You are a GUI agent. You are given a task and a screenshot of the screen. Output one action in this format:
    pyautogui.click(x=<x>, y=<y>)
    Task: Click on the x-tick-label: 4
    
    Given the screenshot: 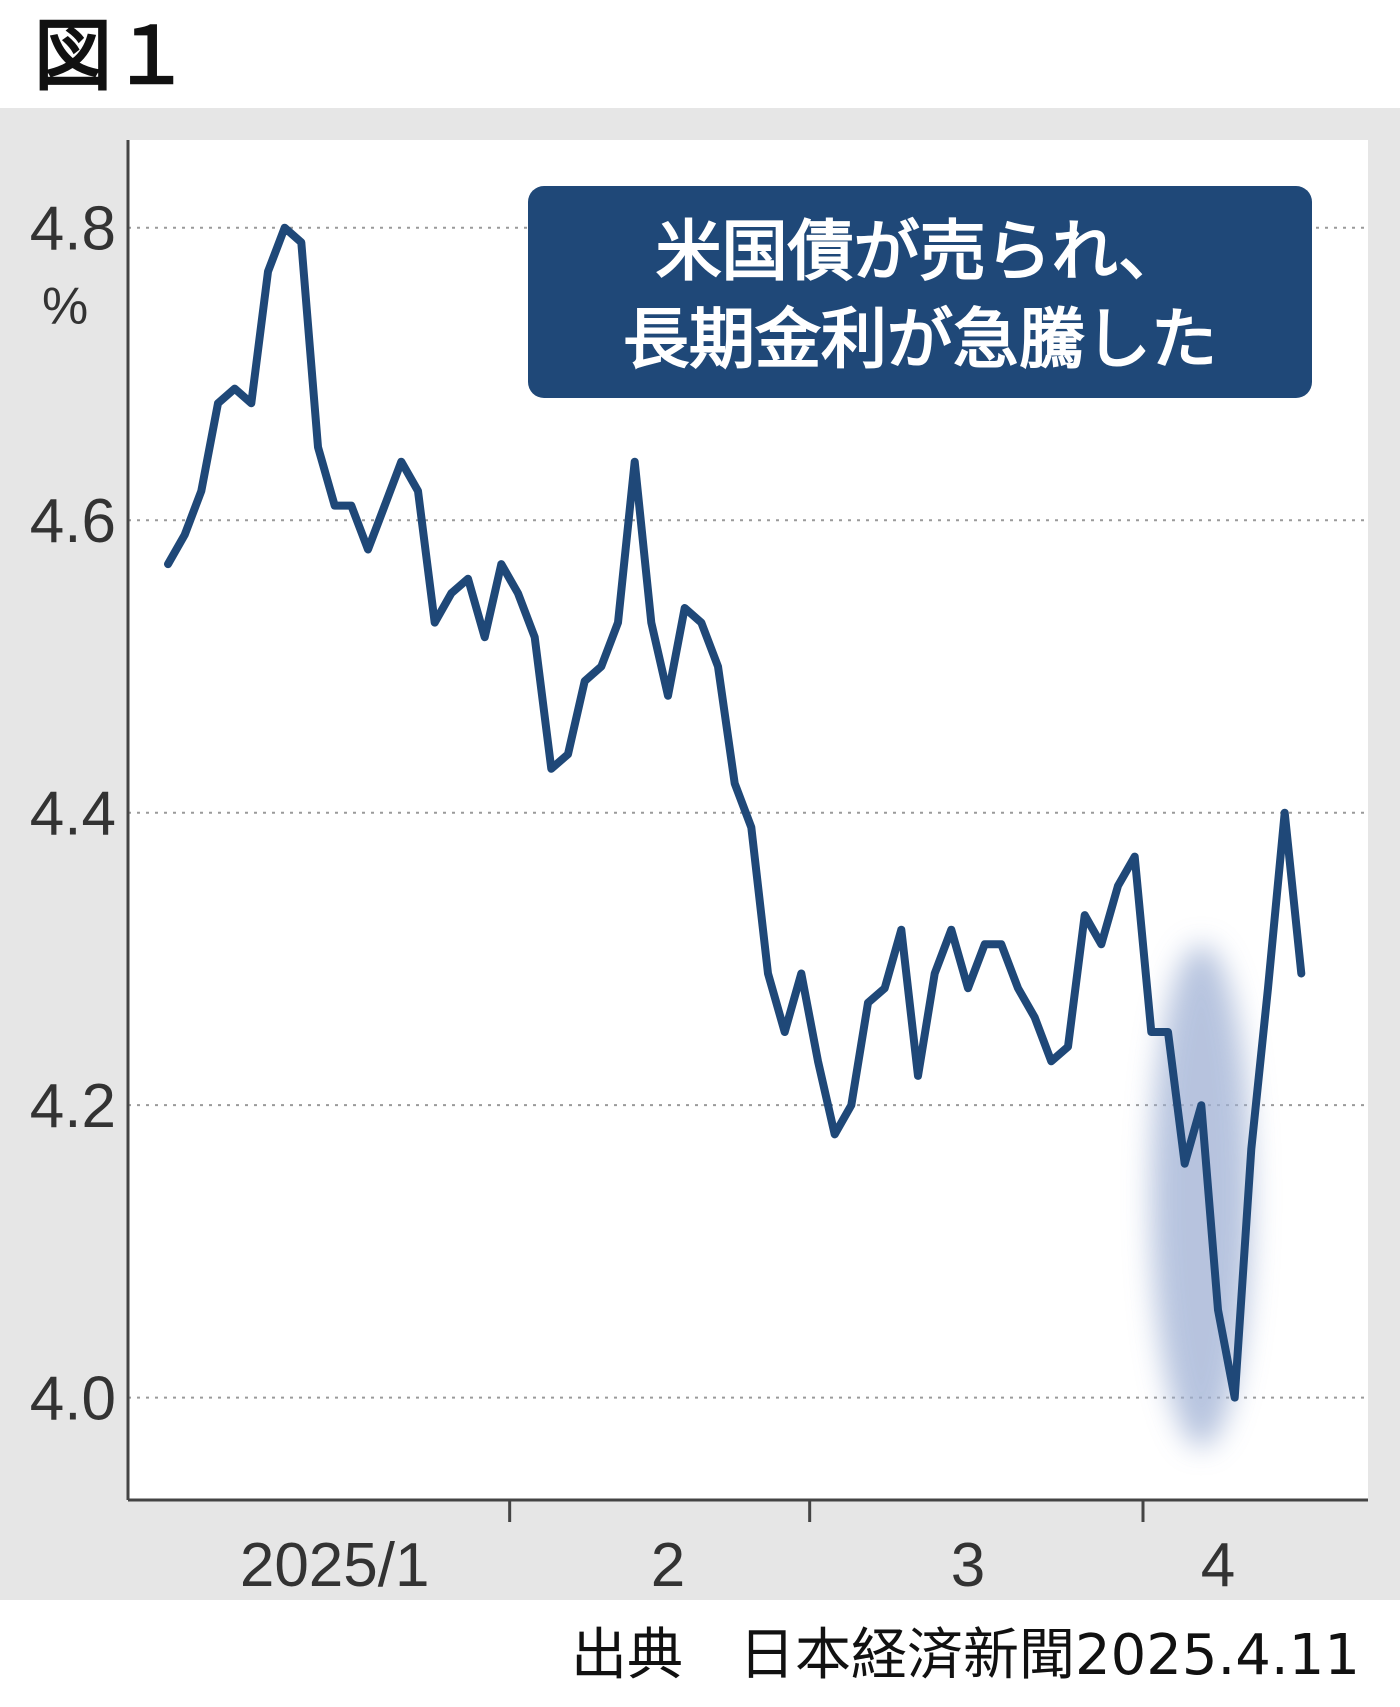 What is the action you would take?
    pyautogui.click(x=1218, y=1565)
    